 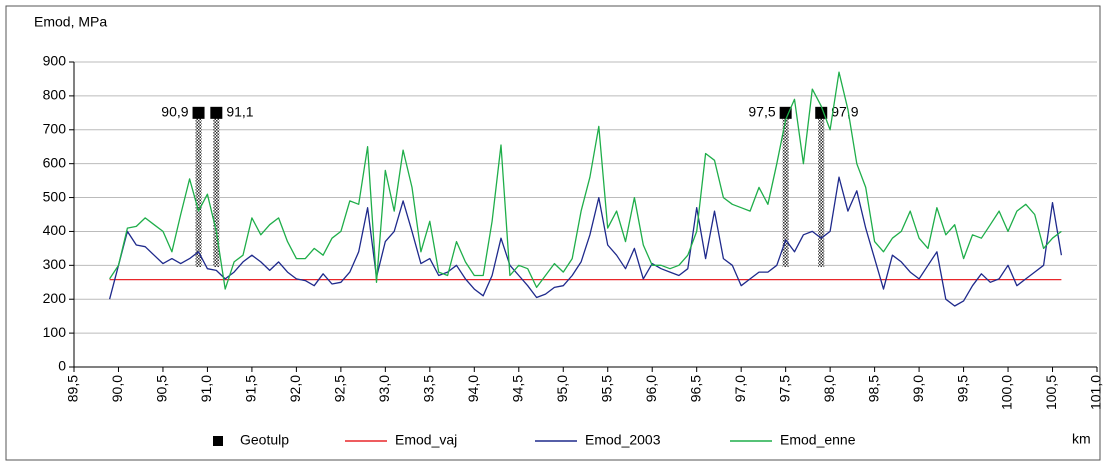 What do you see at coordinates (218, 441) in the screenshot?
I see `legend-marker` at bounding box center [218, 441].